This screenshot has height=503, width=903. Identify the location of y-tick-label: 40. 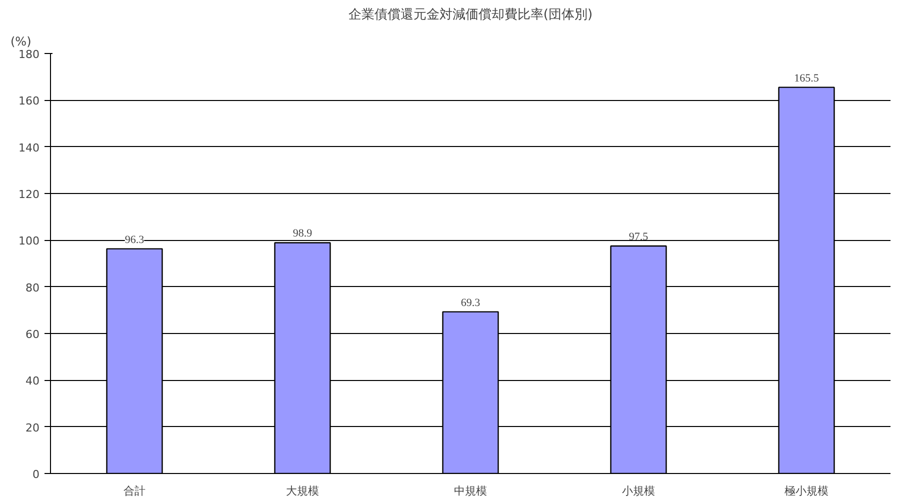
(33, 381).